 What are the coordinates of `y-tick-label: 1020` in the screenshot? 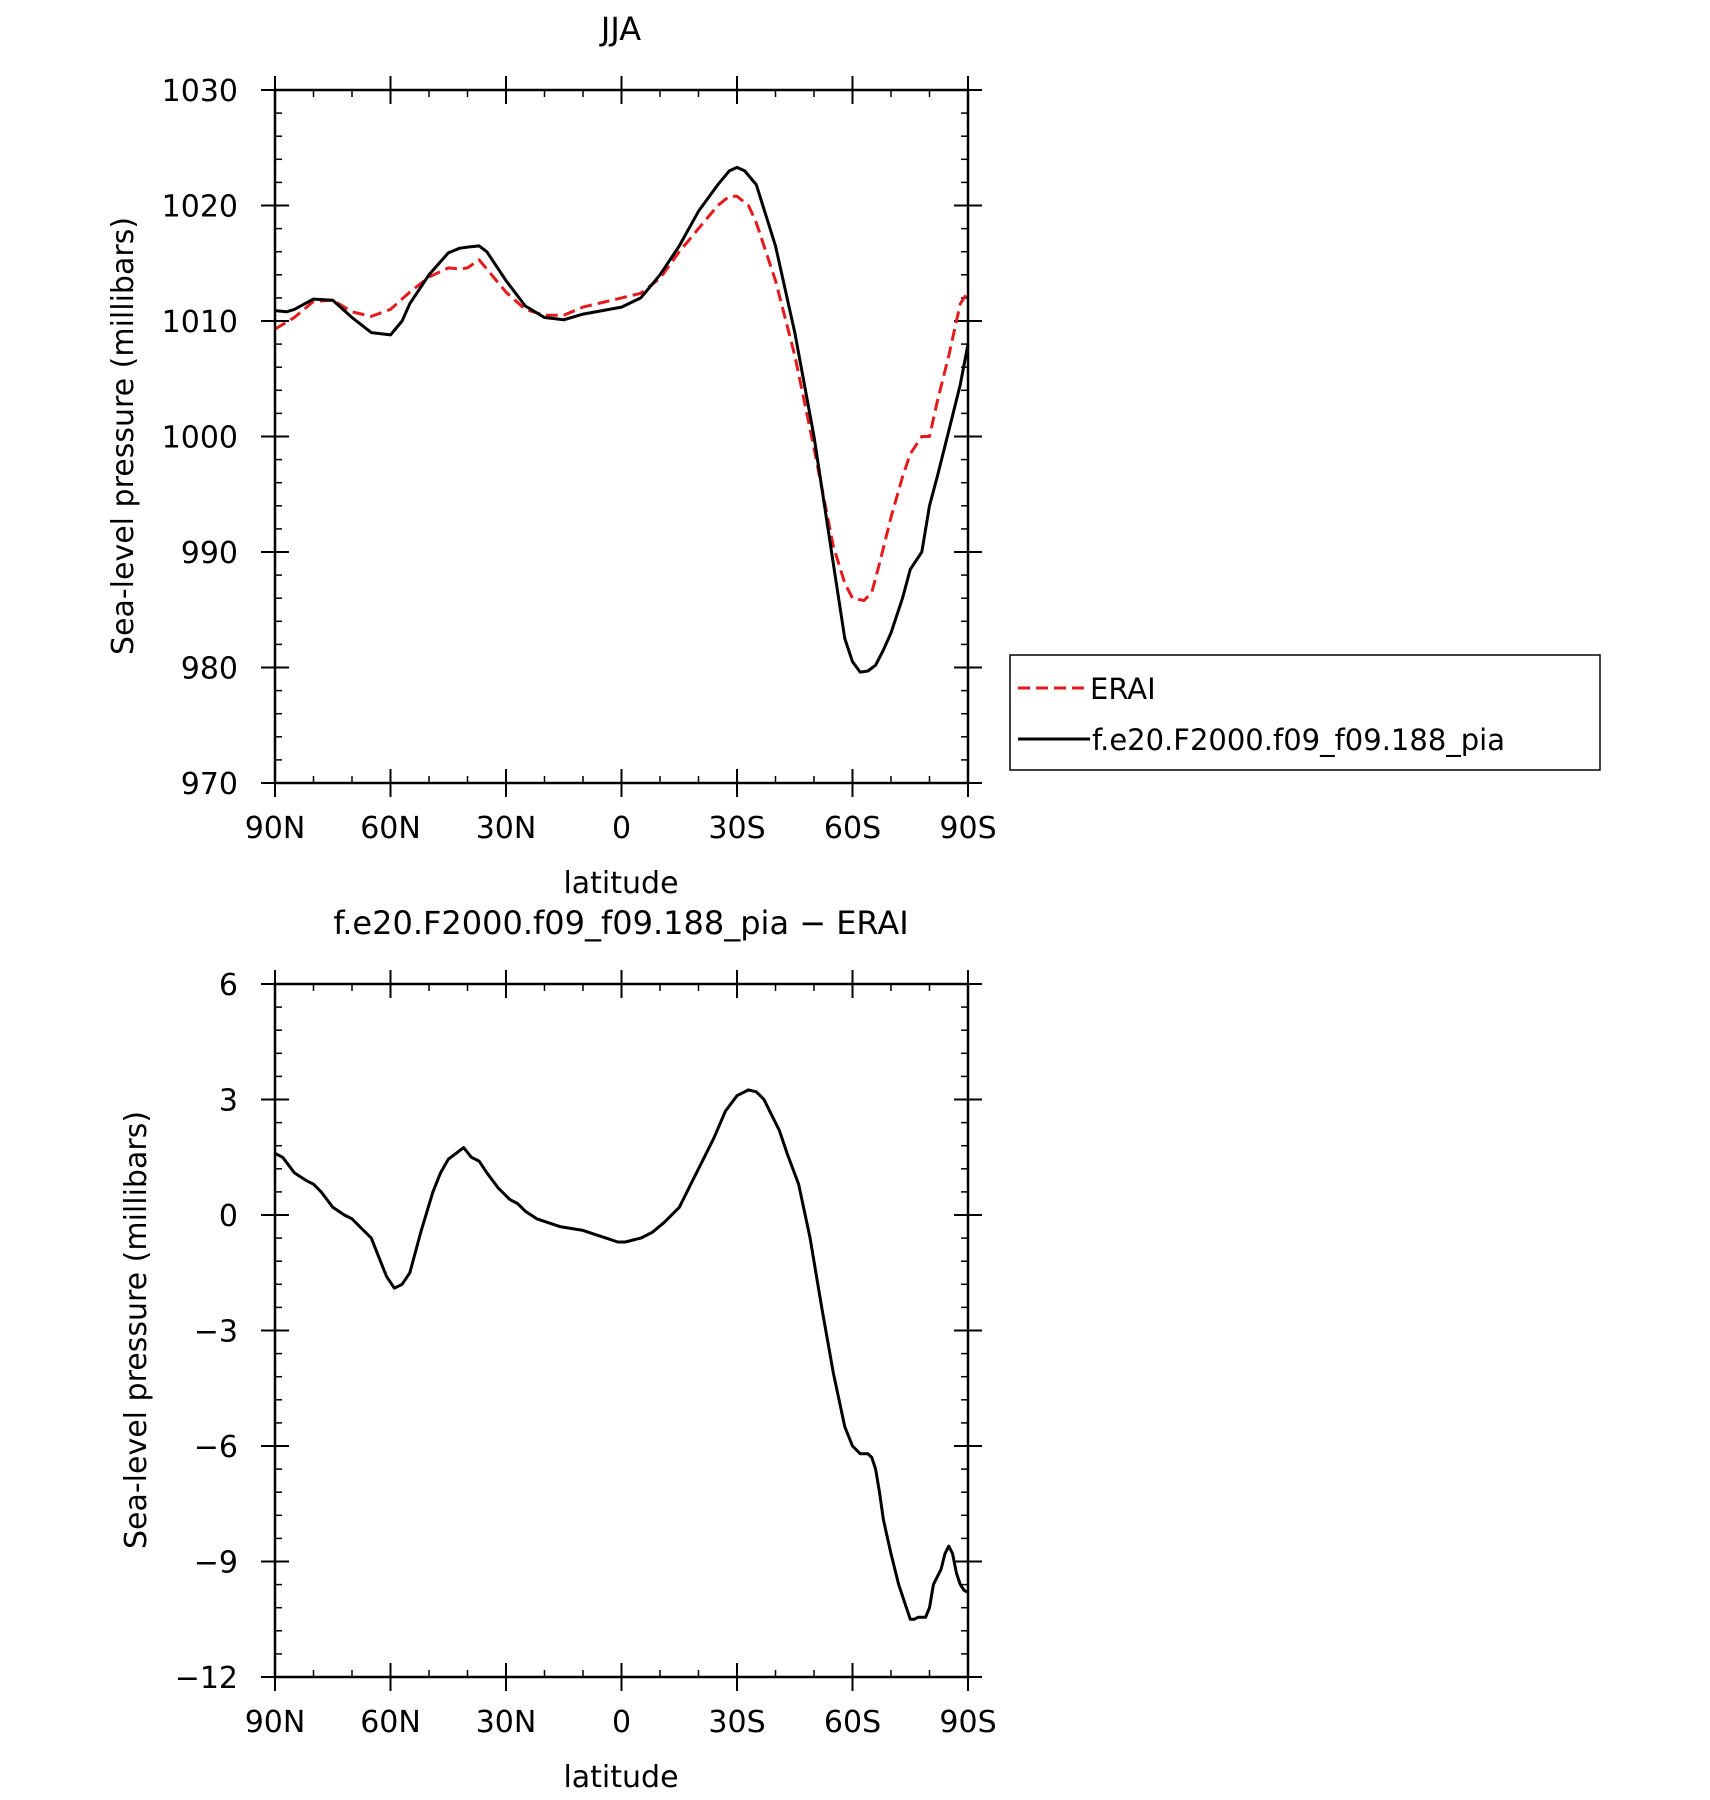 It's located at (200, 207).